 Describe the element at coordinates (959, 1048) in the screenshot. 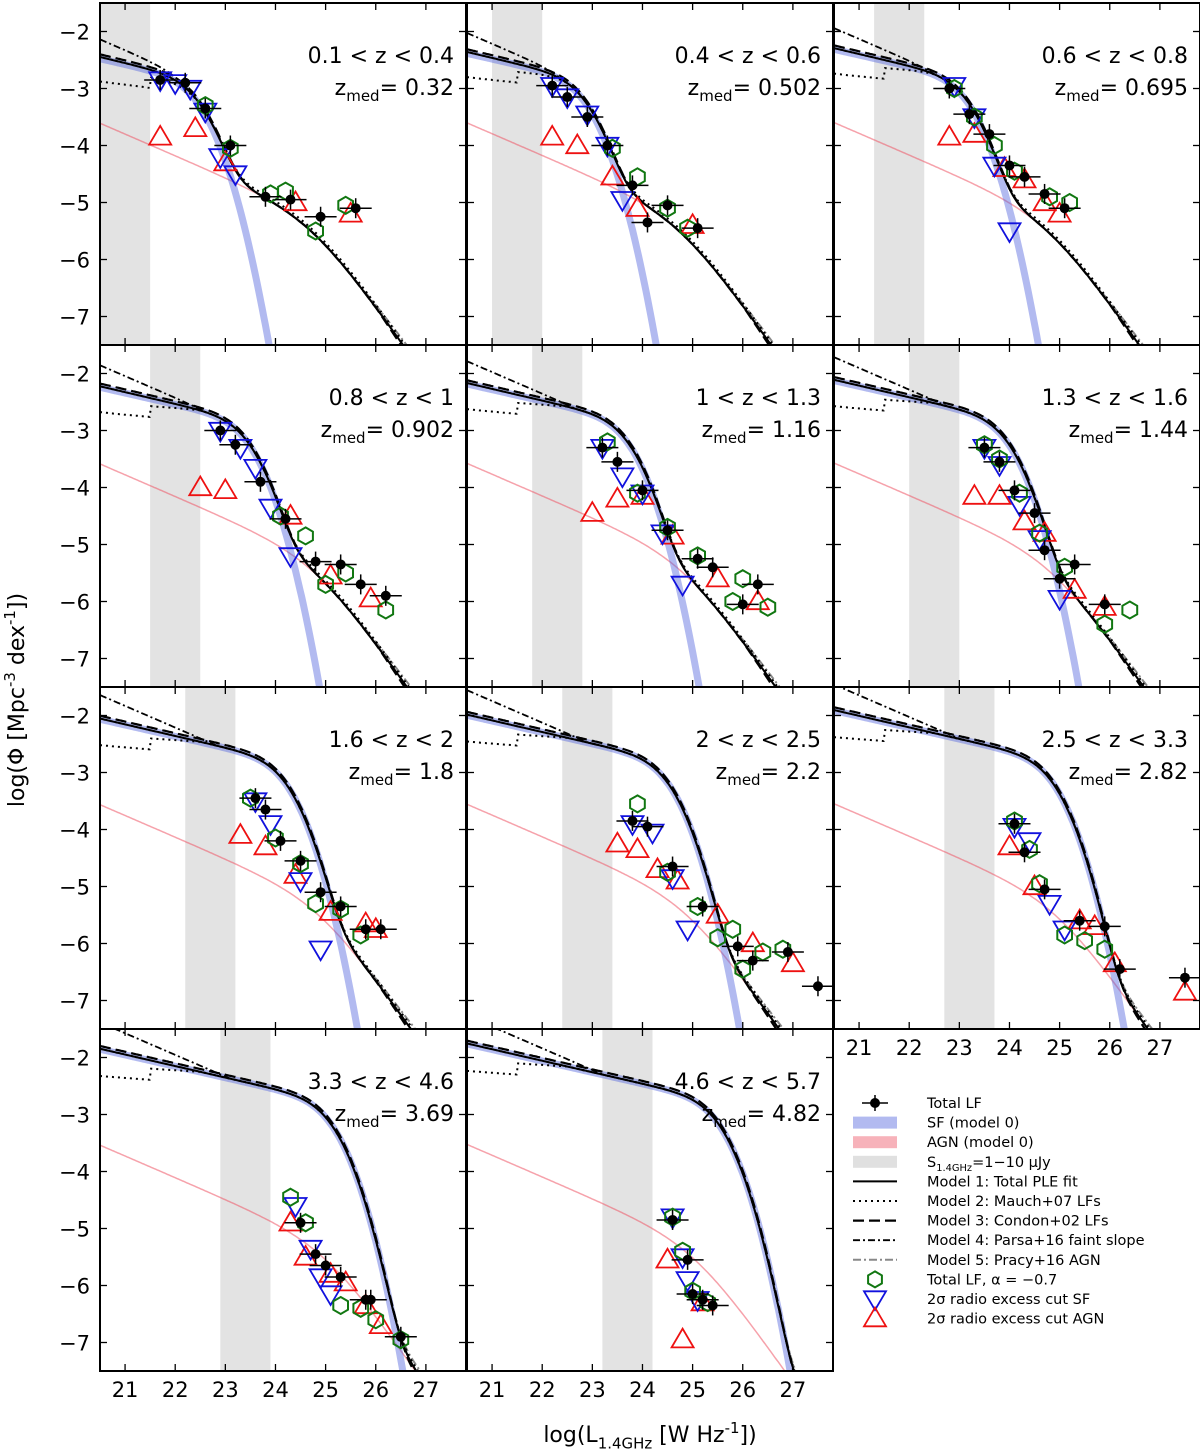

I see `x-tick-label: 23` at that location.